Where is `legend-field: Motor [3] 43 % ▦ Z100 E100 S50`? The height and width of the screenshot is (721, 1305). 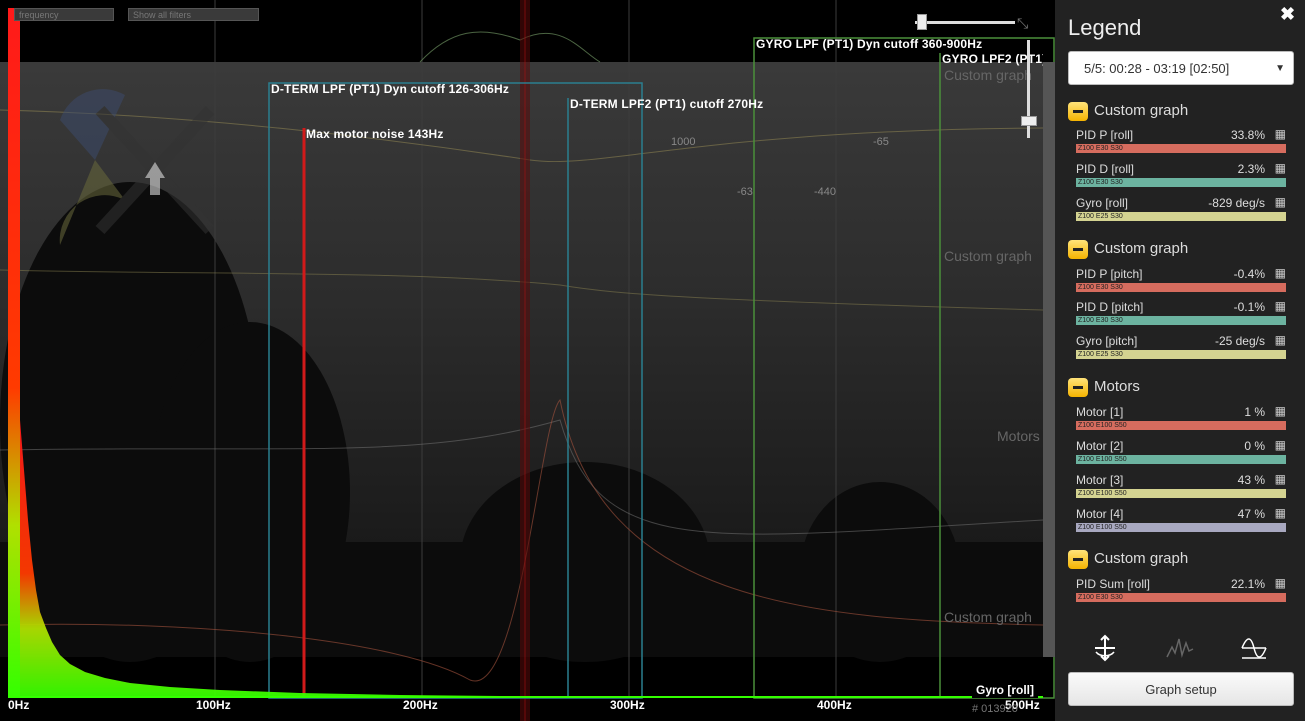
legend-field: Motor [3] 43 % ▦ Z100 E100 S50 is located at coordinates (1181, 487).